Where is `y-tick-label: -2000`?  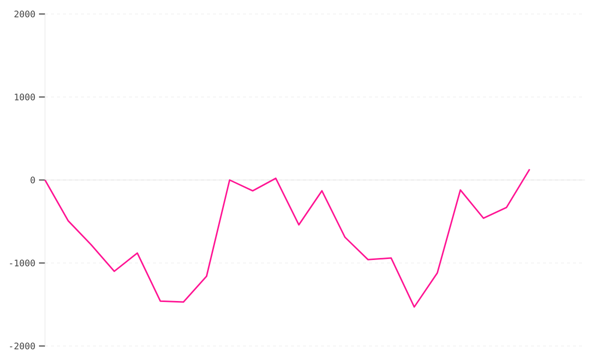 y-tick-label: -2000 is located at coordinates (22, 346).